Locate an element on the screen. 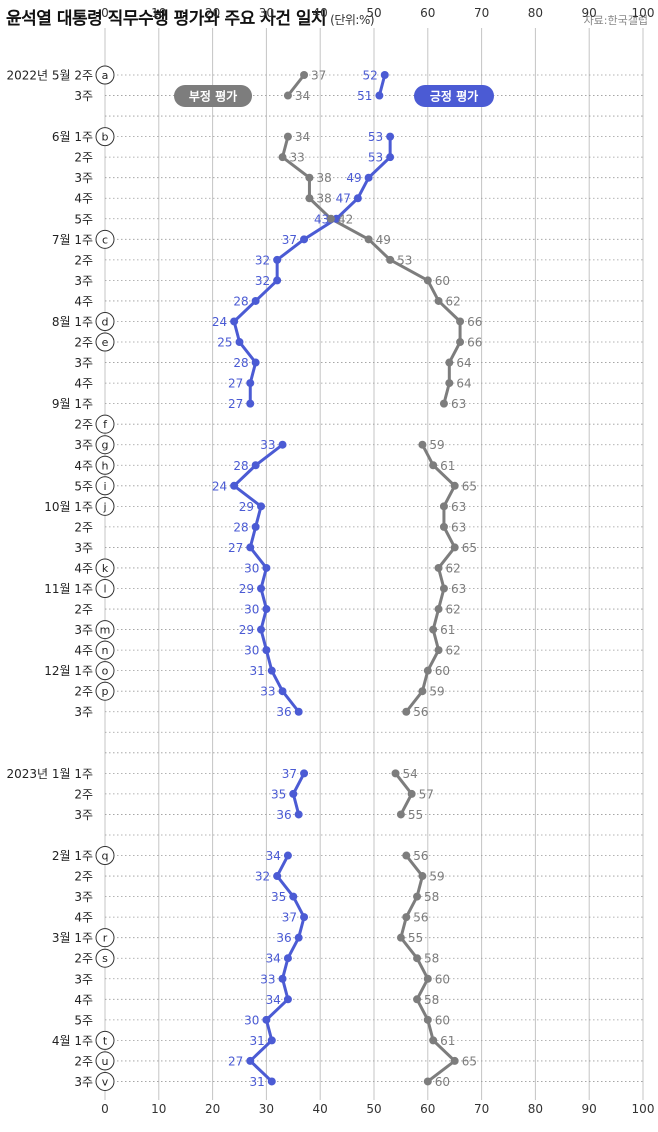  positive-value-label: 28 is located at coordinates (240, 363).